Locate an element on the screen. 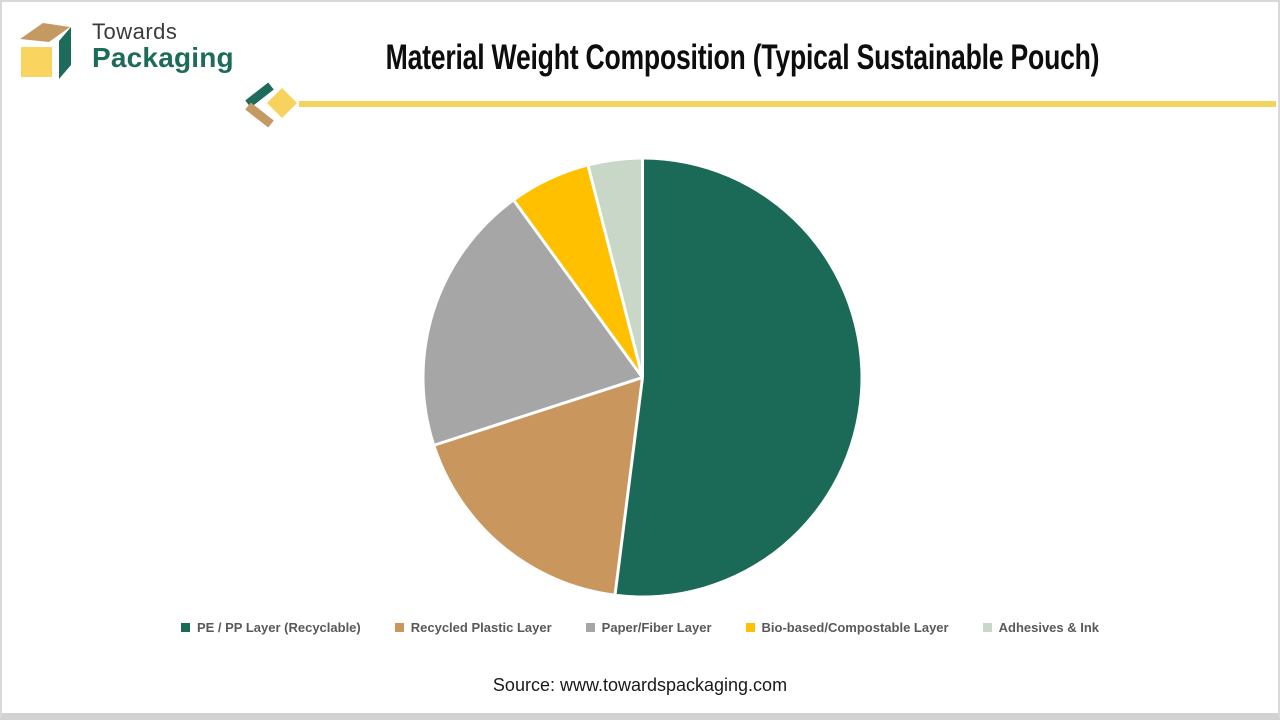  legend-label: PE / PP Layer (Recyclable) is located at coordinates (278, 627).